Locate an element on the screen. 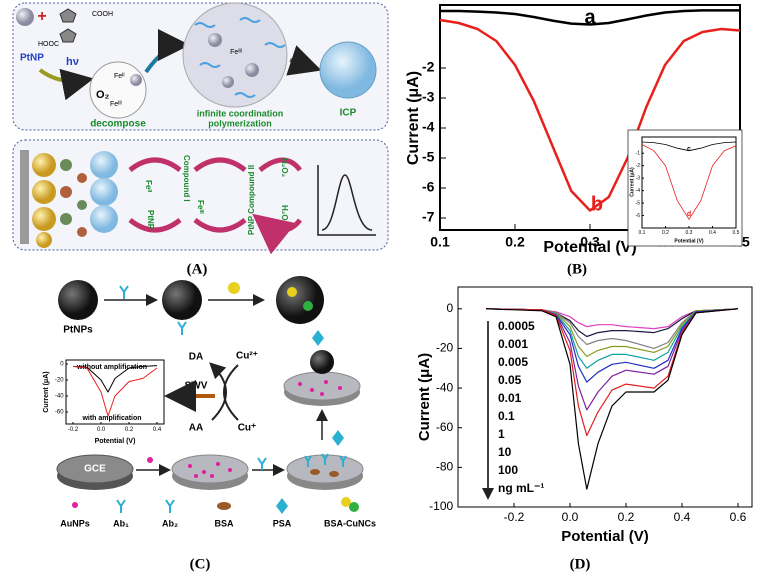  series-label: d is located at coordinates (689, 214).